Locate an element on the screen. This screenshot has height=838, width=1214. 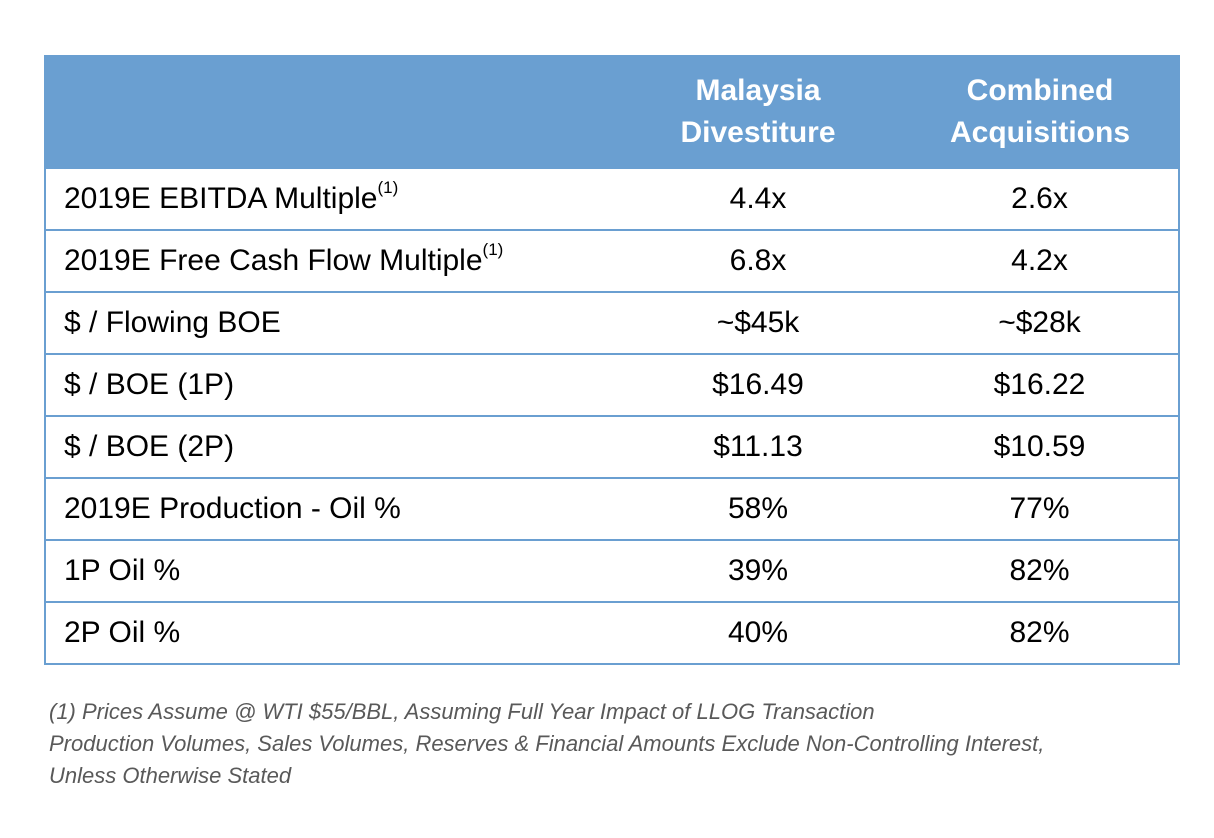
header-malaysia-line2: Divestiture is located at coordinates (758, 132).